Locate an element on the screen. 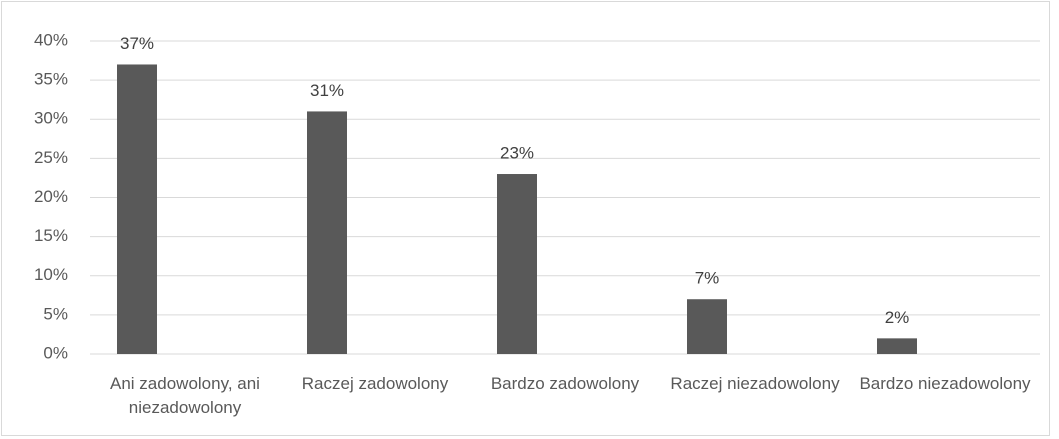 The width and height of the screenshot is (1059, 439). y-tick-label: 35% is located at coordinates (51, 79).